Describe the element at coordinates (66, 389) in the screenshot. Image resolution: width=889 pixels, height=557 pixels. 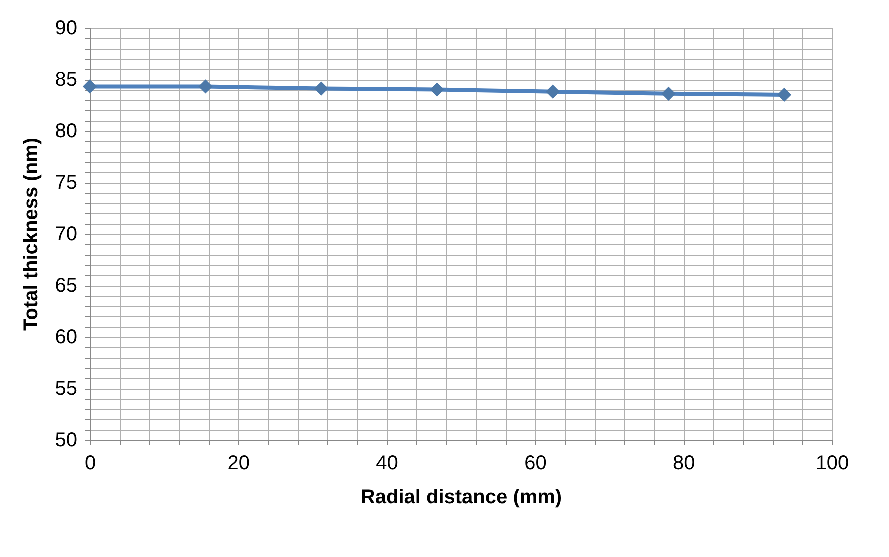
I see `y-tick-label: 55` at that location.